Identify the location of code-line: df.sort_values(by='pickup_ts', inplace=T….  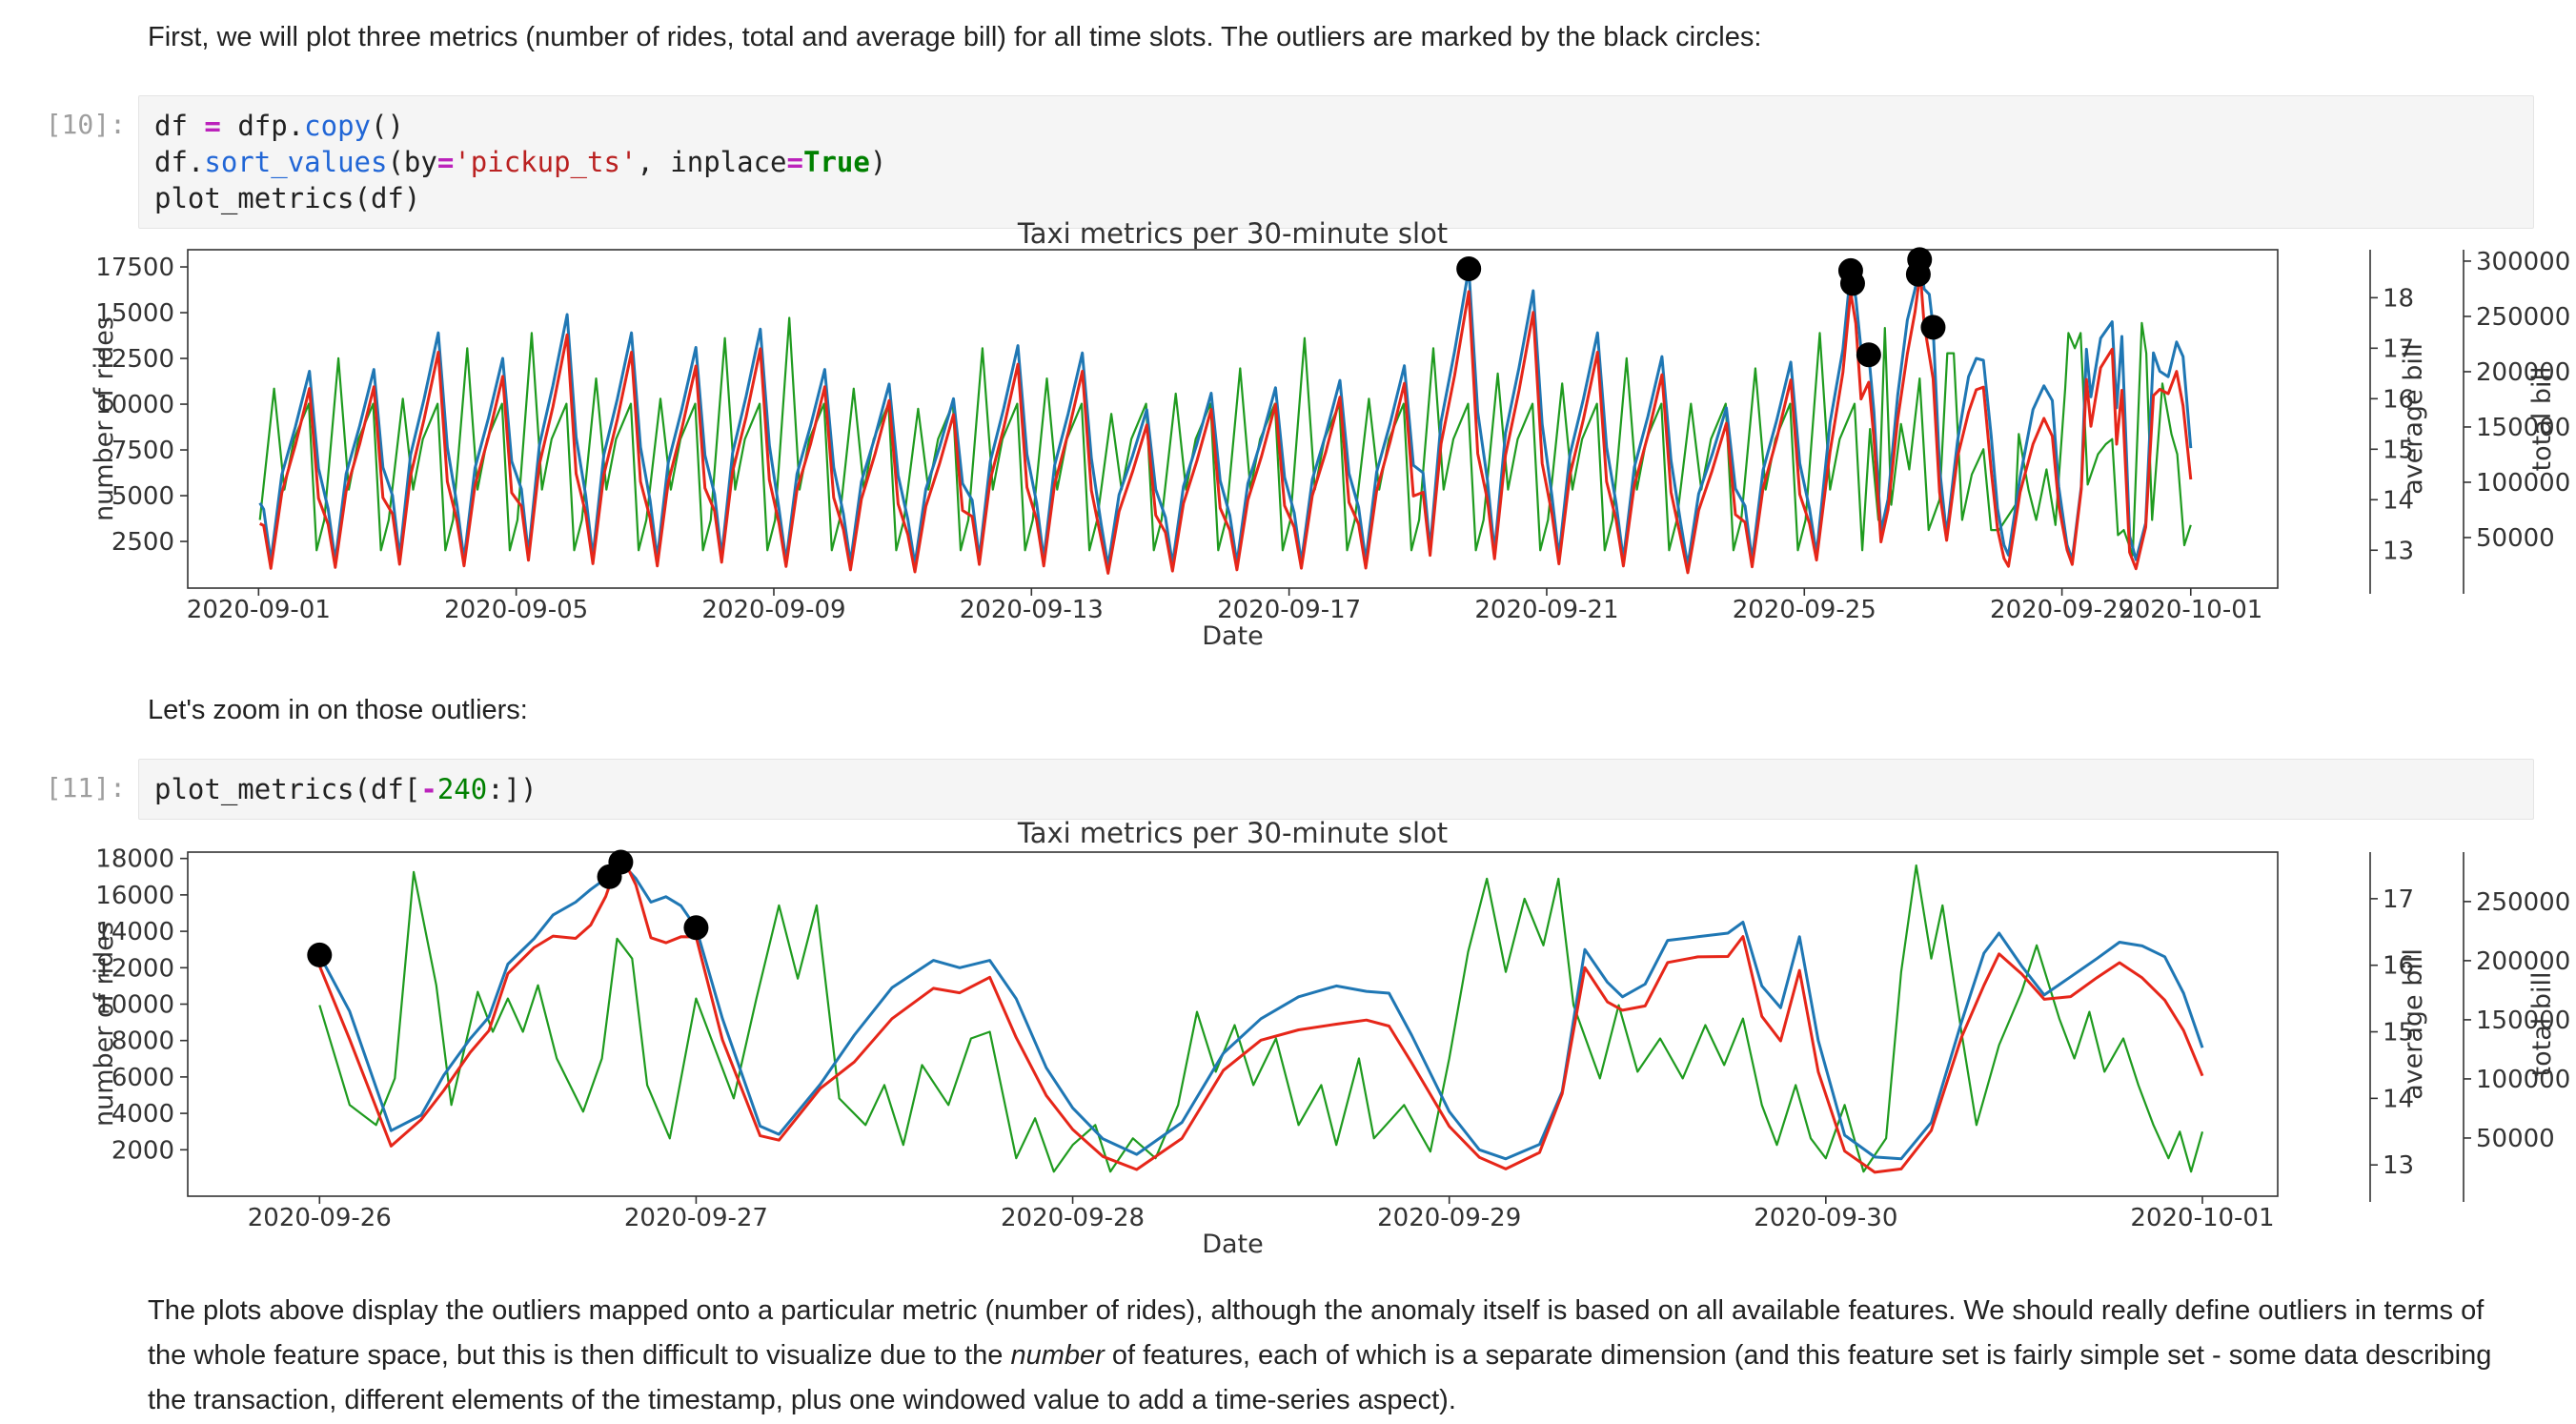
(1343, 162).